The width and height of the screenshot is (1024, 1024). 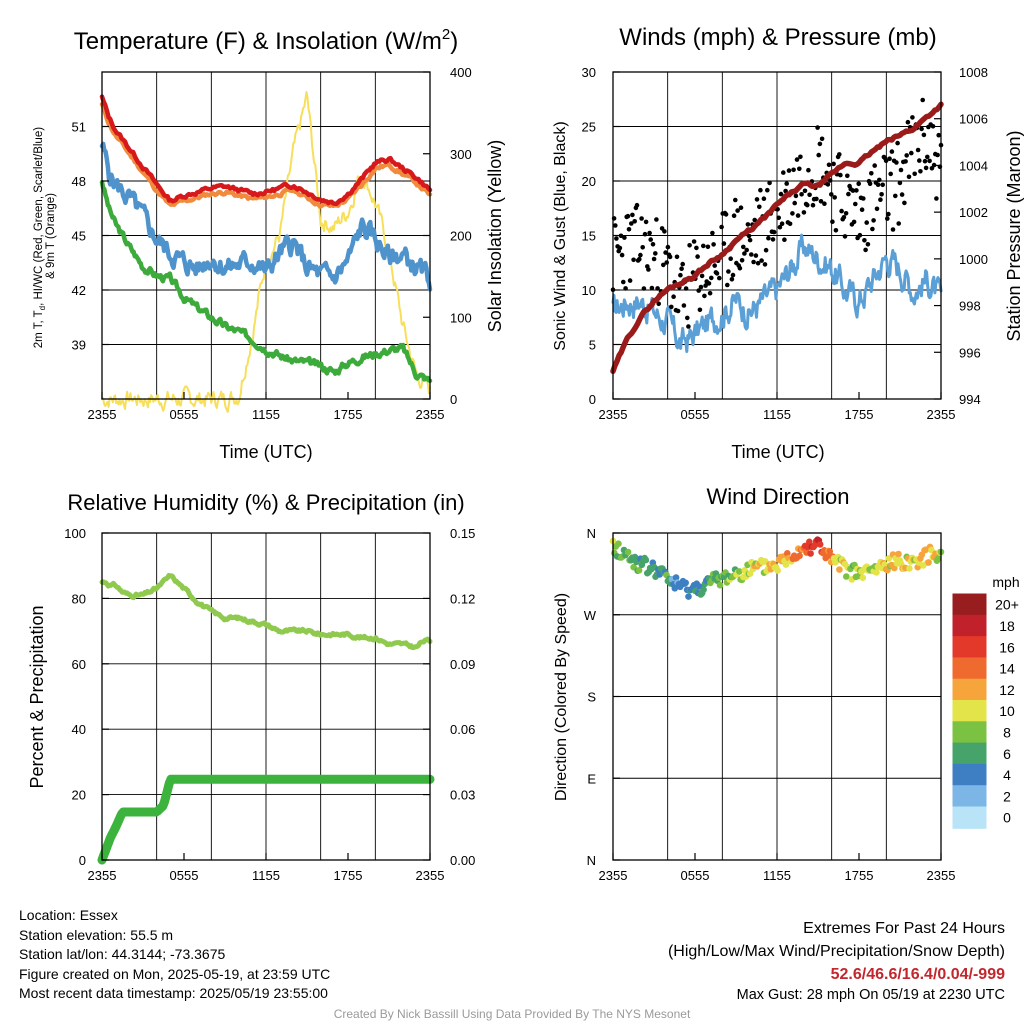 I want to click on colorbar-label: 12, so click(x=1007, y=690).